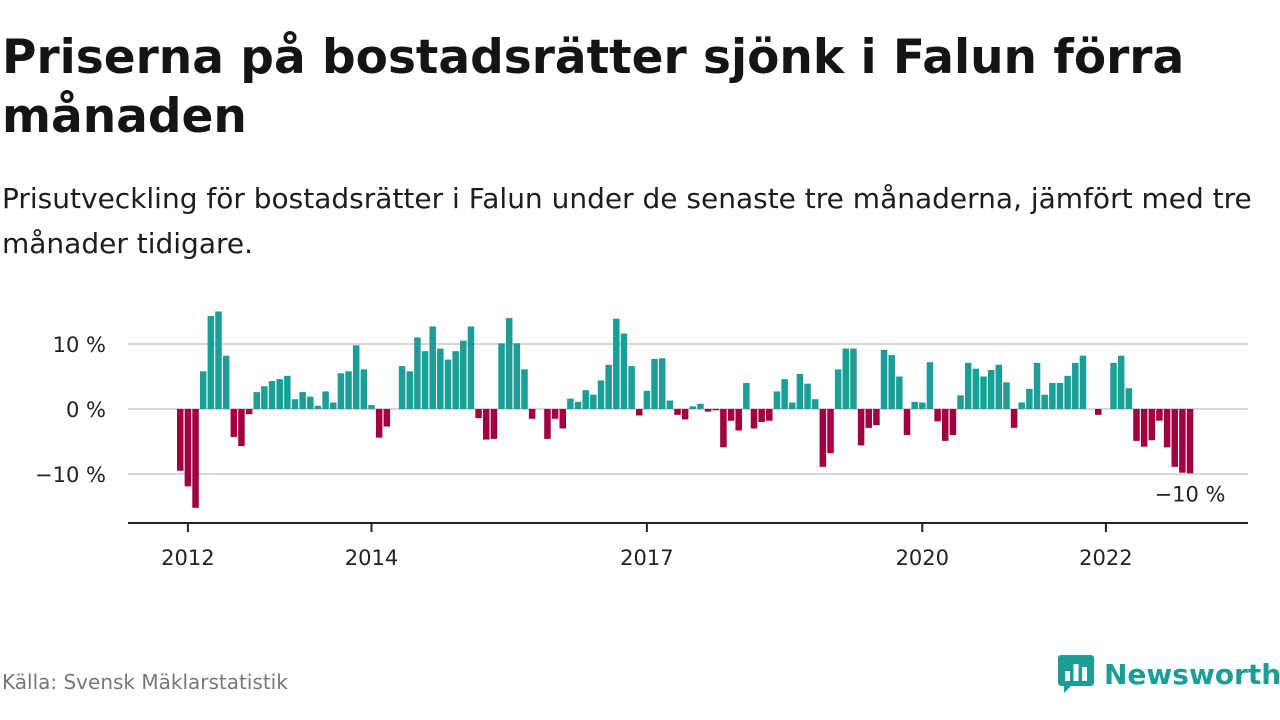  I want to click on source-note: Källa: Svensk Mäklarstatistik, so click(145, 682).